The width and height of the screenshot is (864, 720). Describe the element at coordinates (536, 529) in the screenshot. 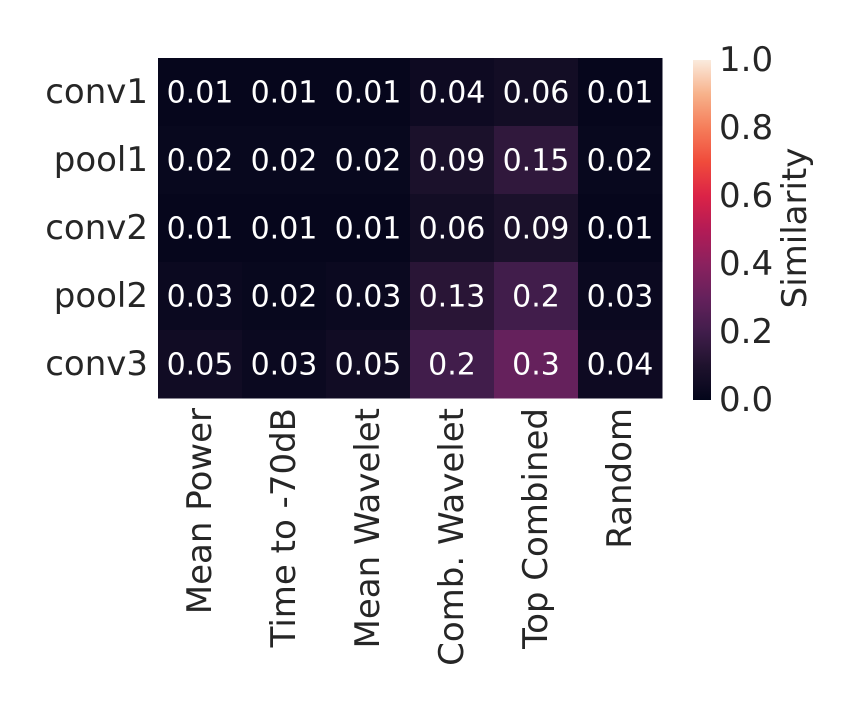

I see `x-tick-label: Top Combined` at that location.